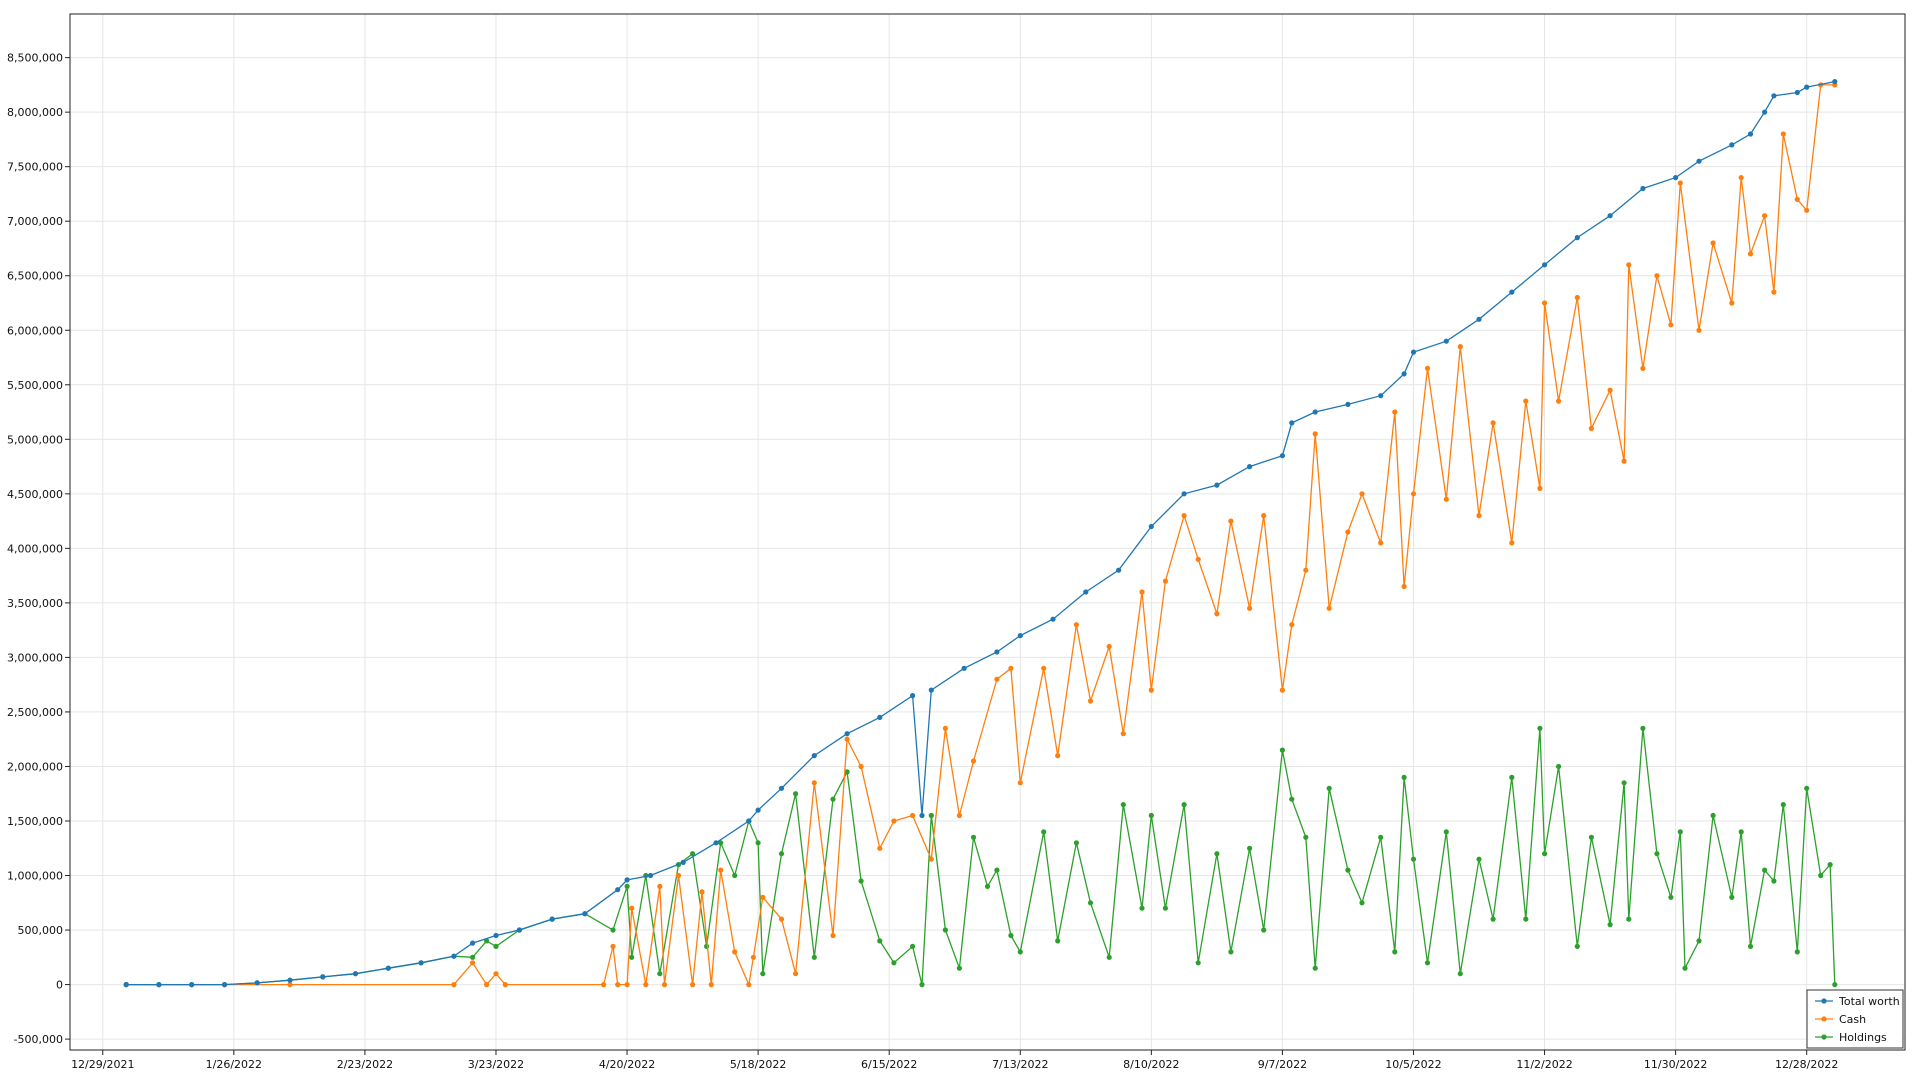  Describe the element at coordinates (1840, 1019) in the screenshot. I see `legend-item: Cash` at that location.